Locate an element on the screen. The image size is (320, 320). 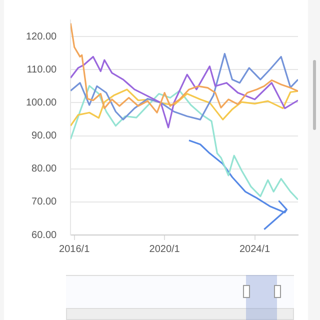
y-tick-label: 100.00 is located at coordinates (42, 102).